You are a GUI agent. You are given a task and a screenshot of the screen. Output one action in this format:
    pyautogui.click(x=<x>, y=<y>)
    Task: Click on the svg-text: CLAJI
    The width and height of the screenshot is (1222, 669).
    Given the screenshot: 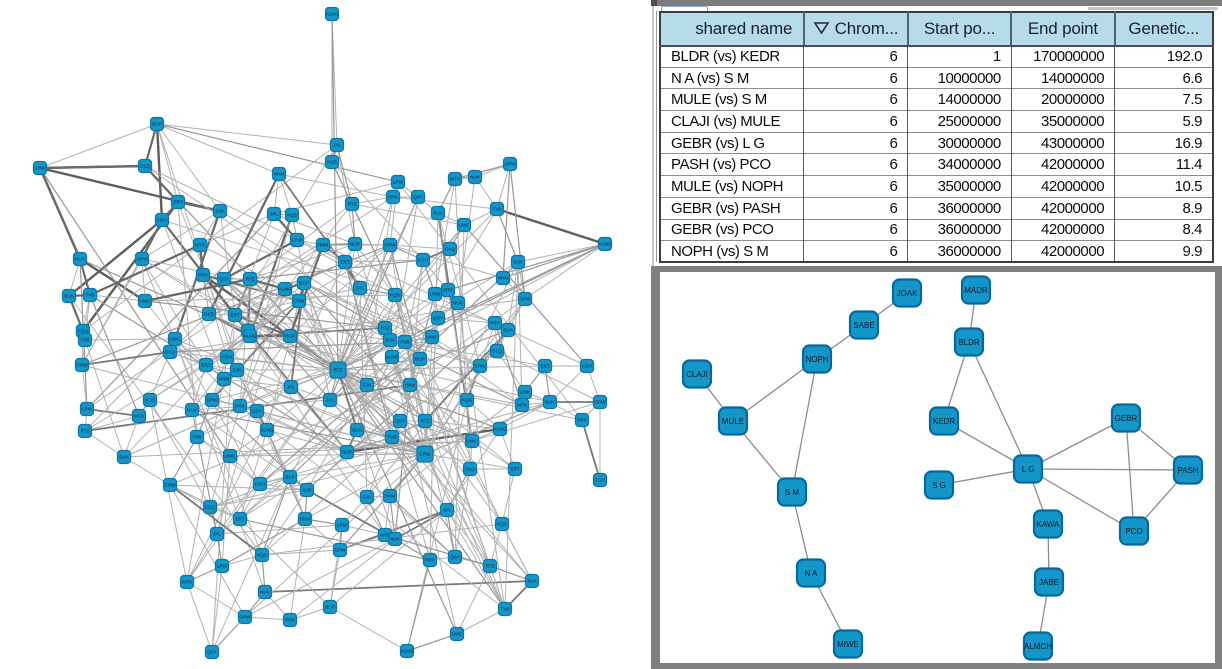 What is the action you would take?
    pyautogui.click(x=697, y=374)
    